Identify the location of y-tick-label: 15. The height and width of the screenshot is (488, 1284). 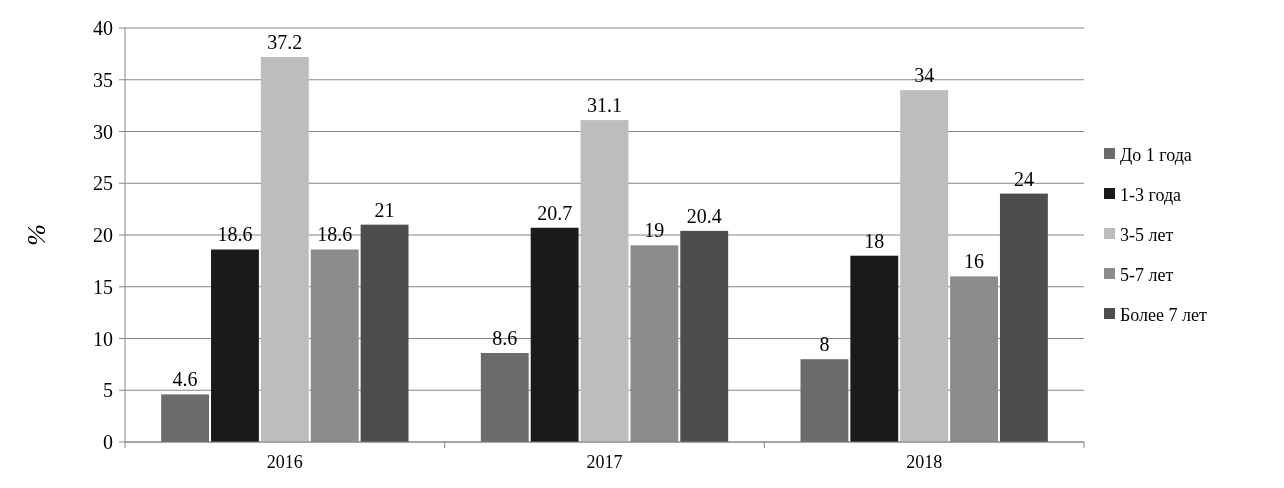
(103, 286).